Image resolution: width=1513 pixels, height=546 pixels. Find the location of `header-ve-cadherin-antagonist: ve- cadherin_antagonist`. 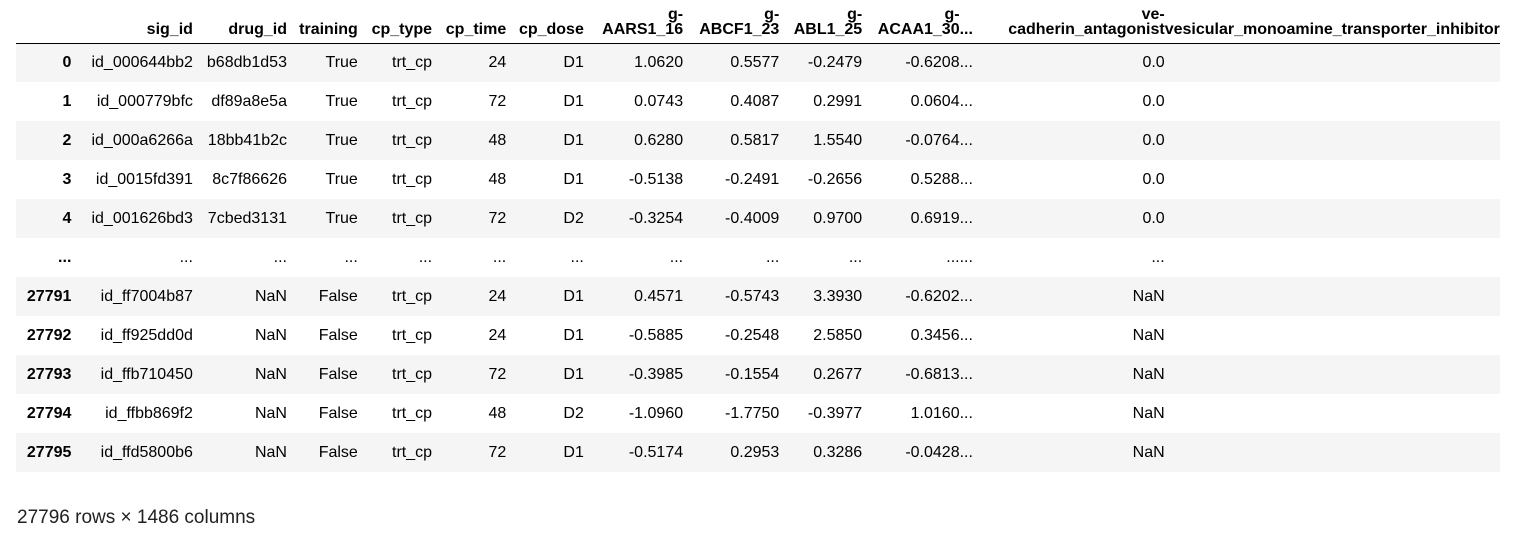

header-ve-cadherin-antagonist: ve- cadherin_antagonist is located at coordinates (1073, 22).